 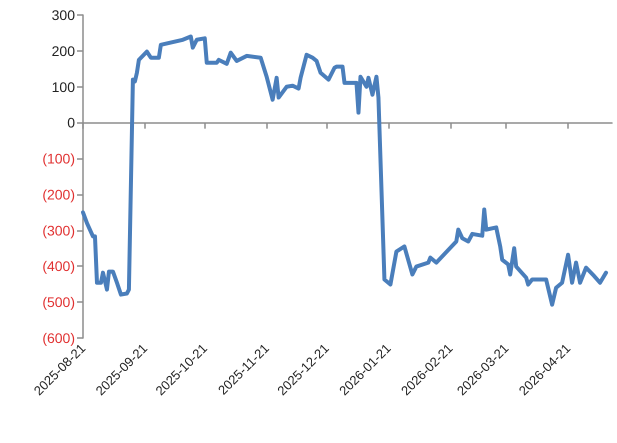 What do you see at coordinates (64, 50) in the screenshot?
I see `y-tick-label: 200` at bounding box center [64, 50].